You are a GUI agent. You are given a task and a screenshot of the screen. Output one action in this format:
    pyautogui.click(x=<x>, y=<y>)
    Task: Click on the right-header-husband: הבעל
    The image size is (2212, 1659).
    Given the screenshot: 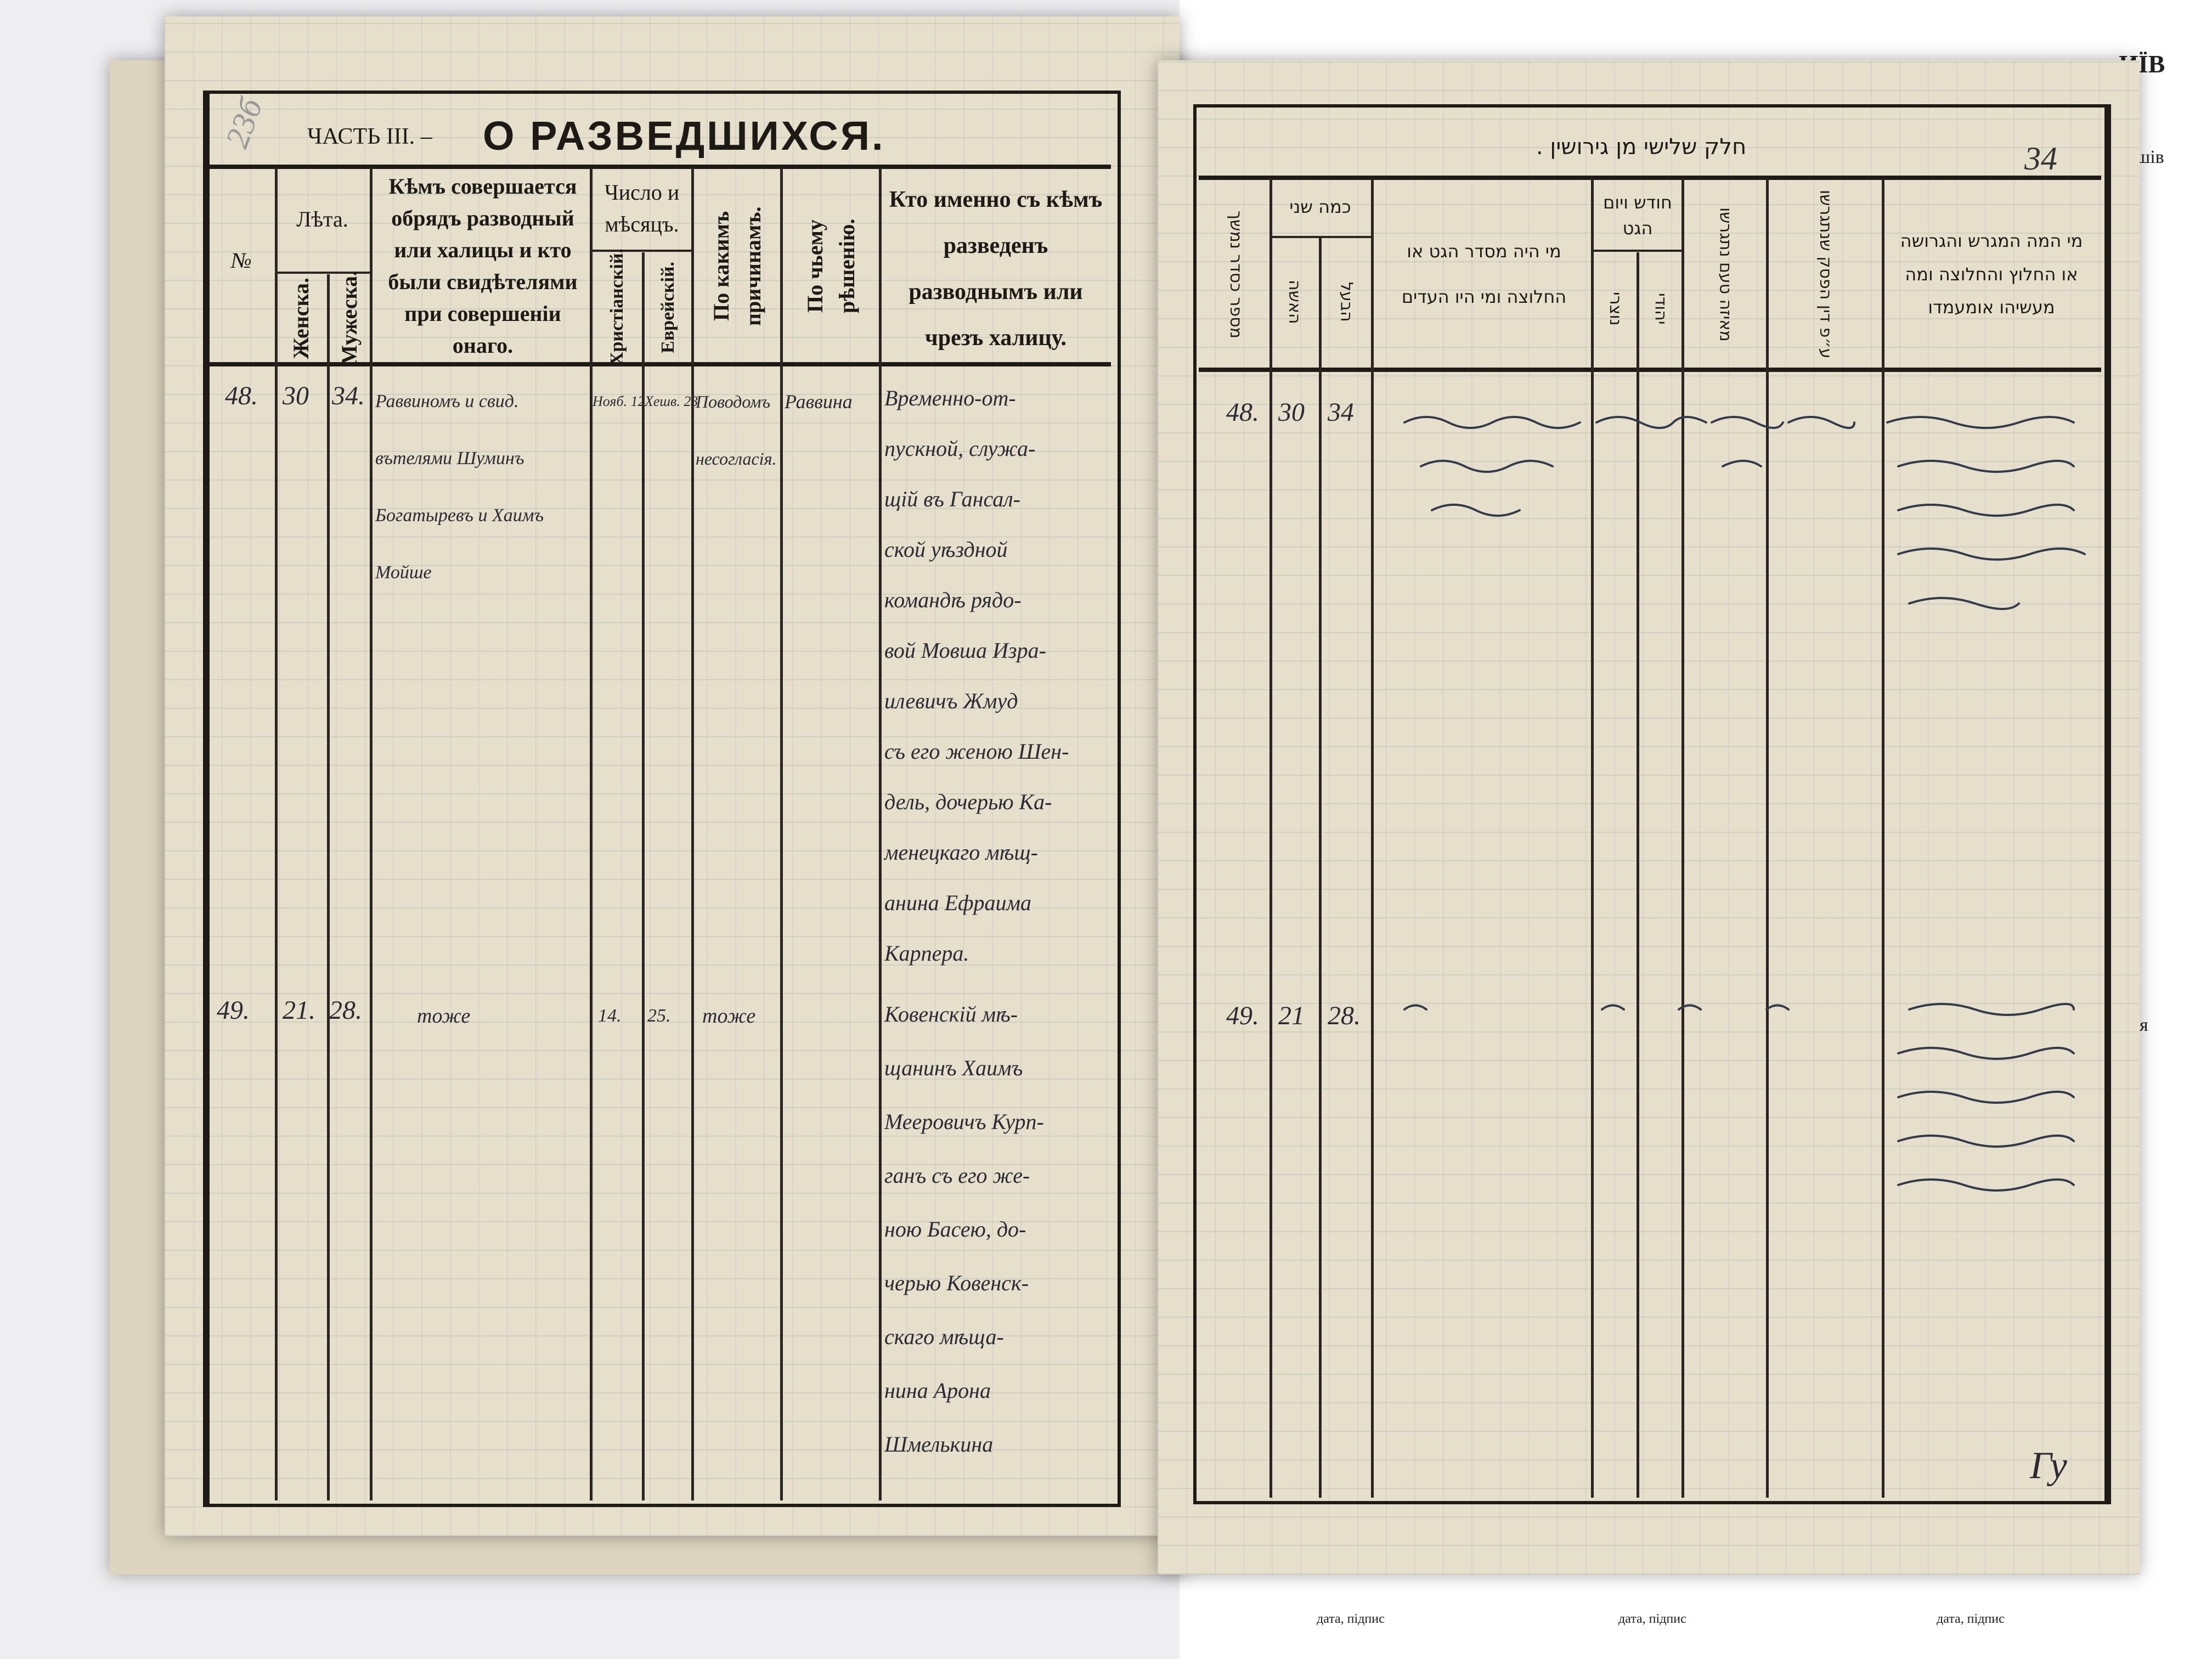 What is the action you would take?
    pyautogui.click(x=1346, y=301)
    